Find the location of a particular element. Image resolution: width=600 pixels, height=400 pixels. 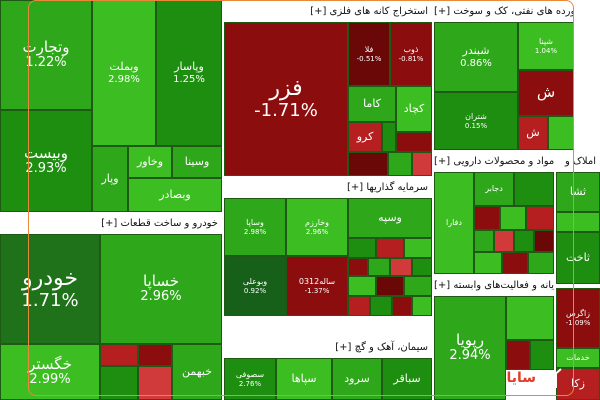

tile-vsepah: وسپه is located at coordinates (390, 218).